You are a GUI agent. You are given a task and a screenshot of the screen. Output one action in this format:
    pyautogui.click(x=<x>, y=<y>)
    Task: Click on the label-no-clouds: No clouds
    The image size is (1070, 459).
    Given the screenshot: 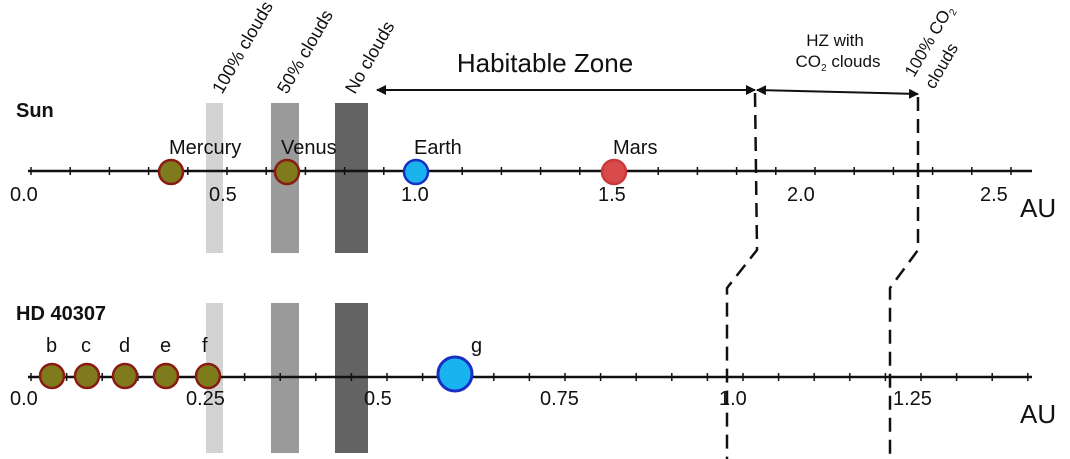 What is the action you would take?
    pyautogui.click(x=369, y=57)
    